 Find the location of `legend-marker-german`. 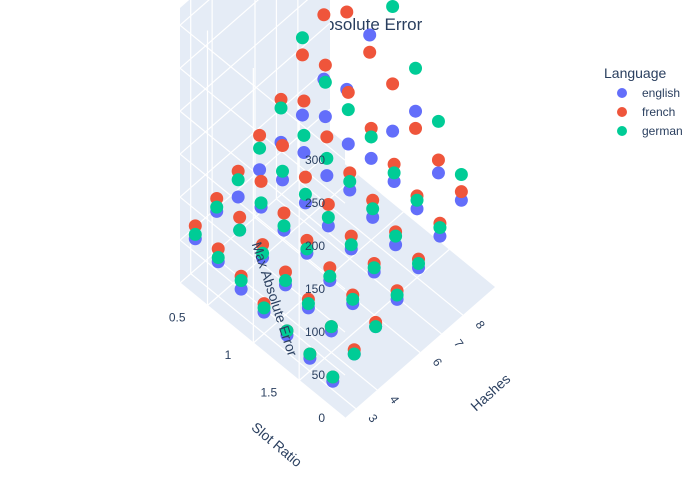

legend-marker-german is located at coordinates (622, 131).